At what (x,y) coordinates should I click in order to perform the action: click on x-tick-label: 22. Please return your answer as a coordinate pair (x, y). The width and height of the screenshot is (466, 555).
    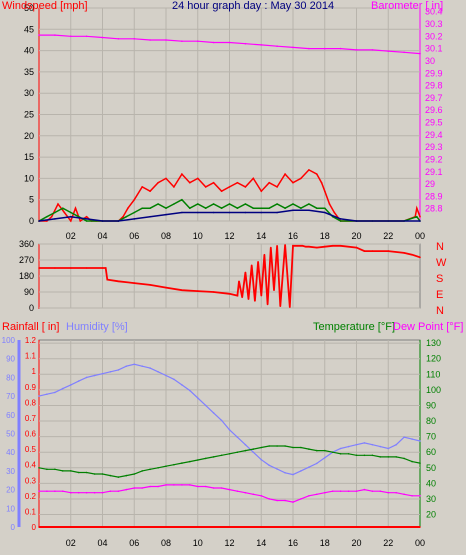
    Looking at the image, I should click on (388, 543).